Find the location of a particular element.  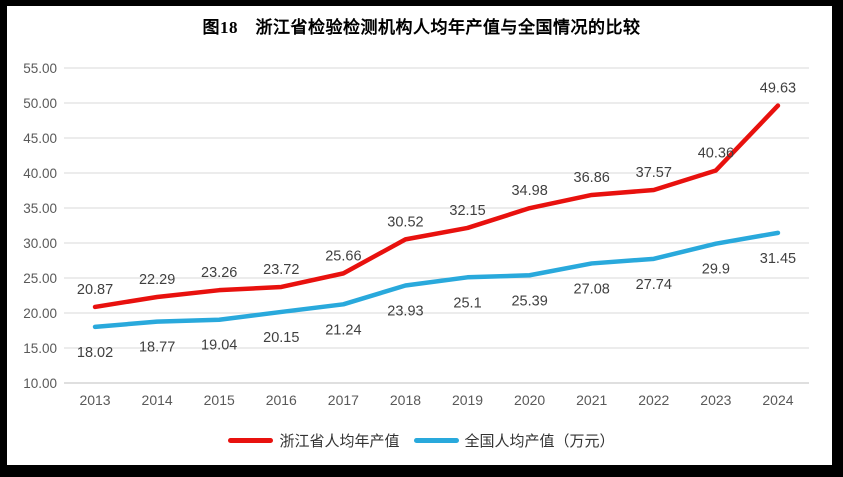

x-tick-label: 2018 is located at coordinates (405, 400).